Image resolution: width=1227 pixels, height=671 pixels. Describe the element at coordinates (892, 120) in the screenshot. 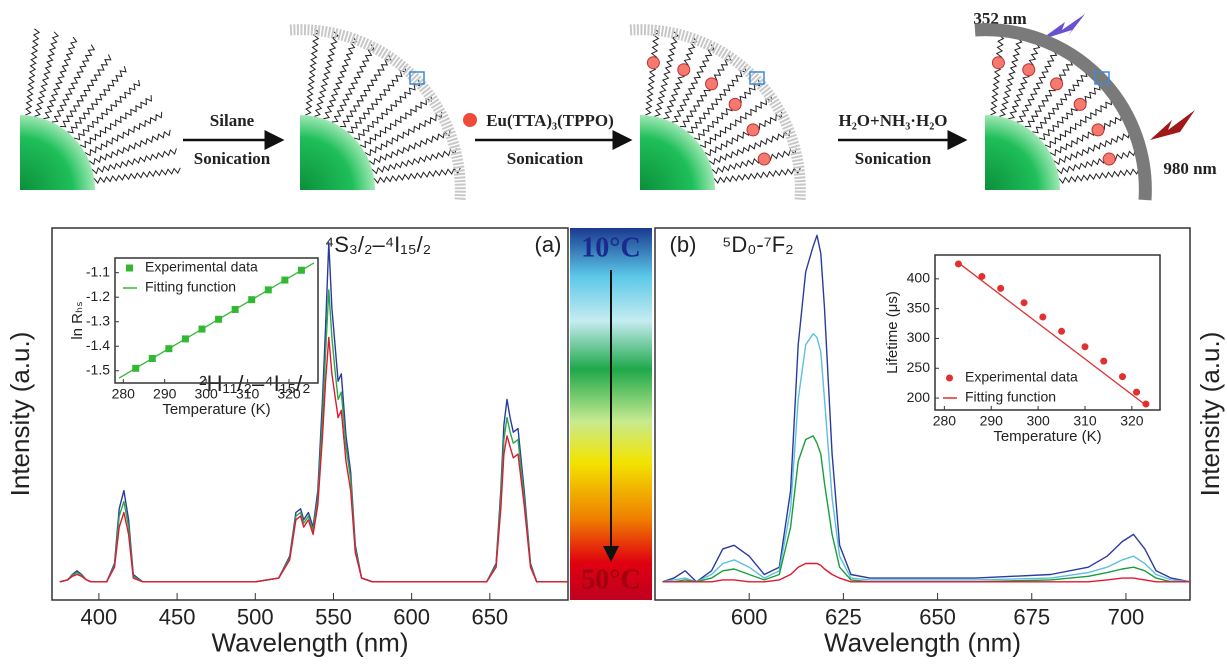

I see `step-label: H₂O+NH₃·H₂O` at that location.